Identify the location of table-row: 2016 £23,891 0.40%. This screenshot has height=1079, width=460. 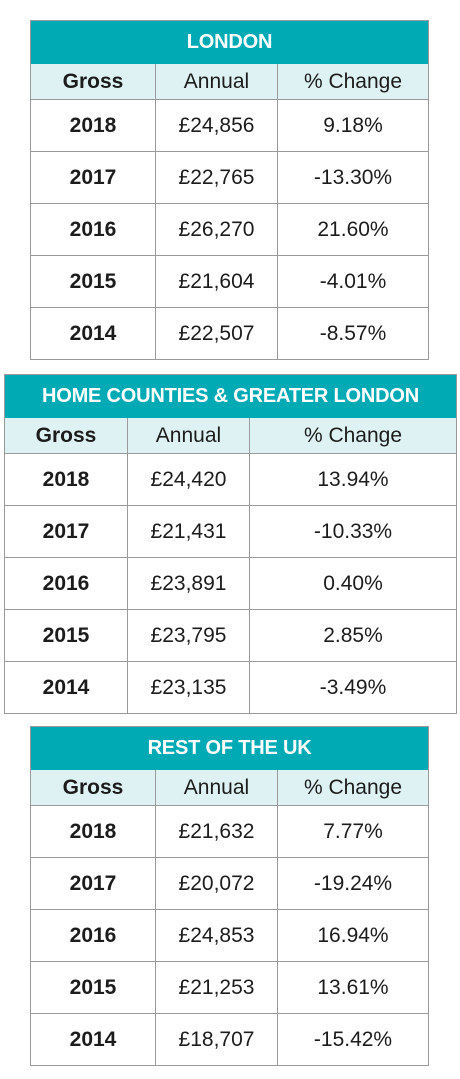
(230, 583).